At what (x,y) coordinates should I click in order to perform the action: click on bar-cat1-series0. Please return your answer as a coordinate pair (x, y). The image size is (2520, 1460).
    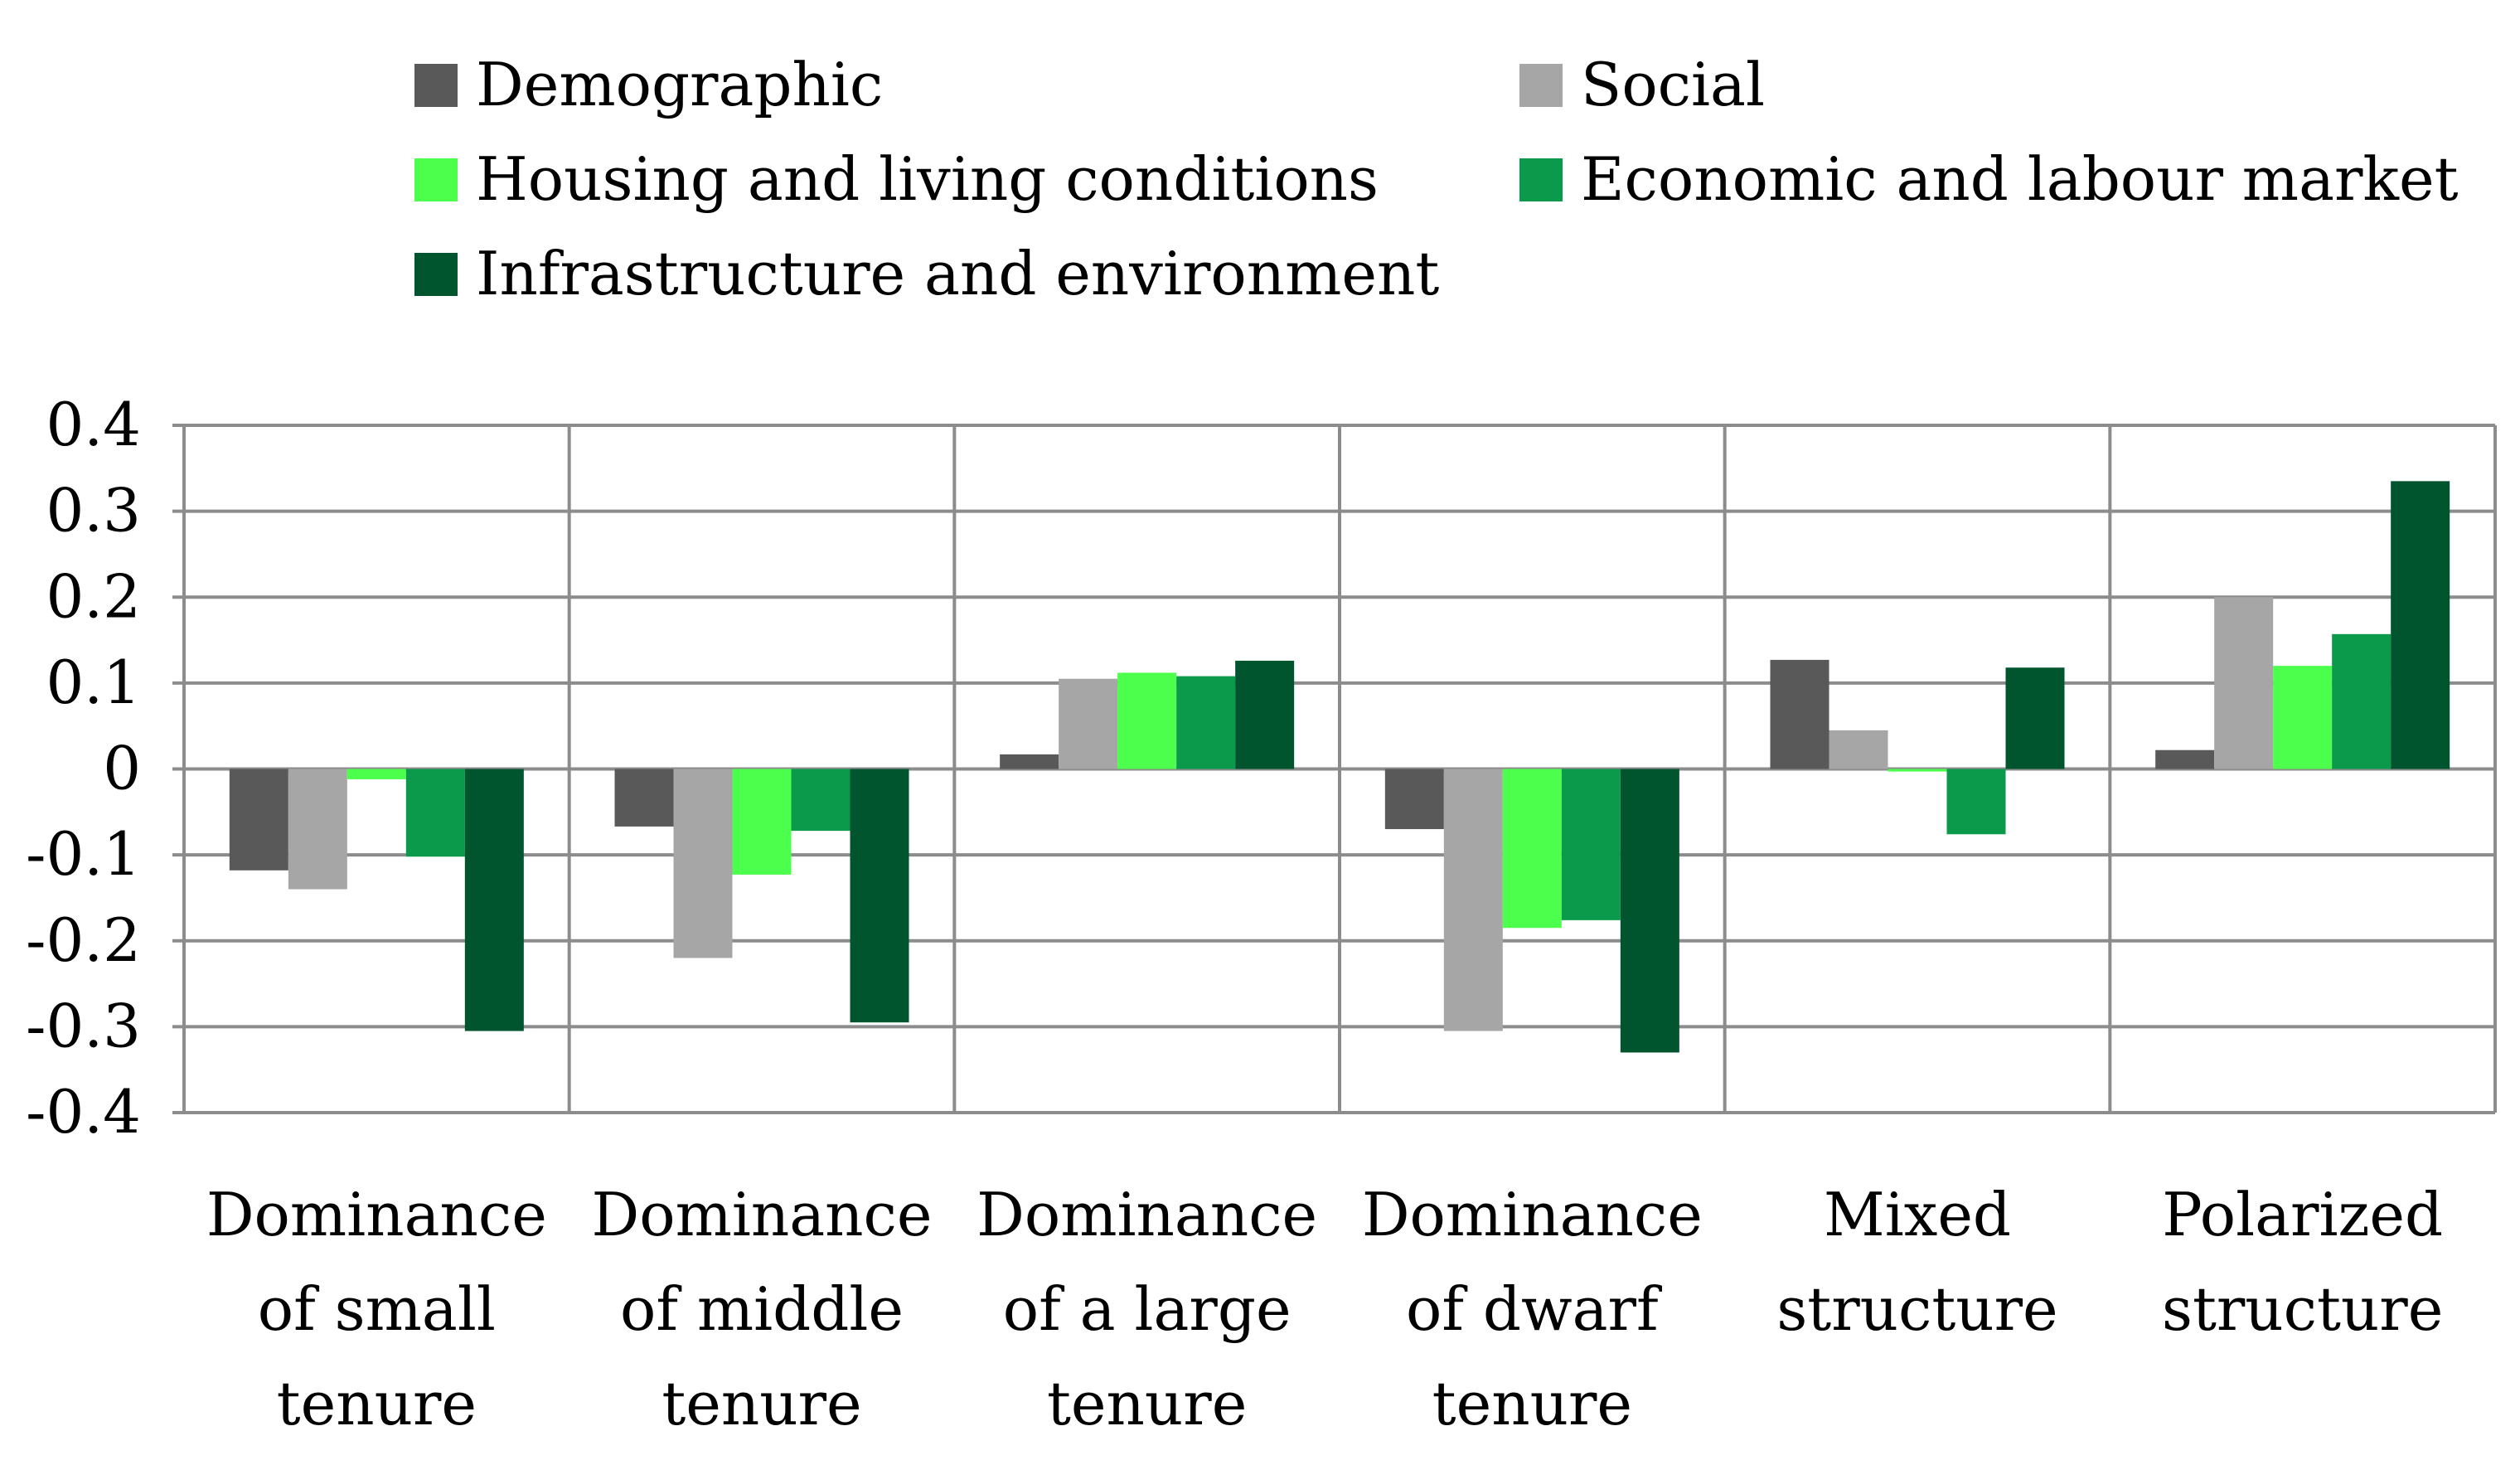
    Looking at the image, I should click on (644, 798).